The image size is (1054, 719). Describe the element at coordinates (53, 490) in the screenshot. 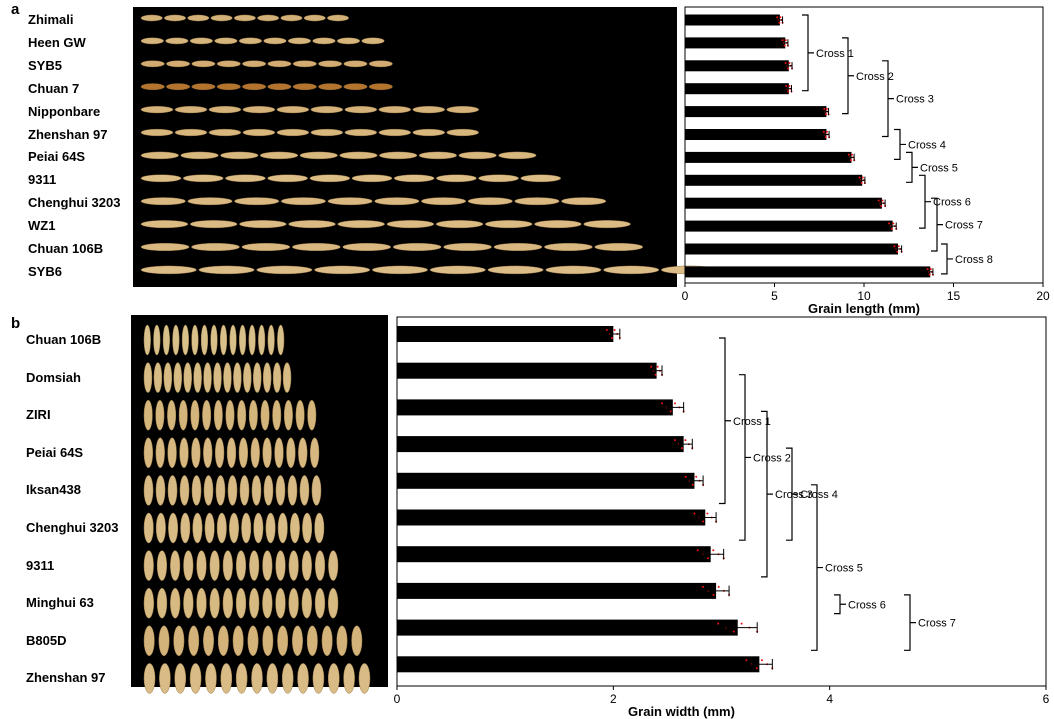

I see `variety-label: Iksan438` at that location.